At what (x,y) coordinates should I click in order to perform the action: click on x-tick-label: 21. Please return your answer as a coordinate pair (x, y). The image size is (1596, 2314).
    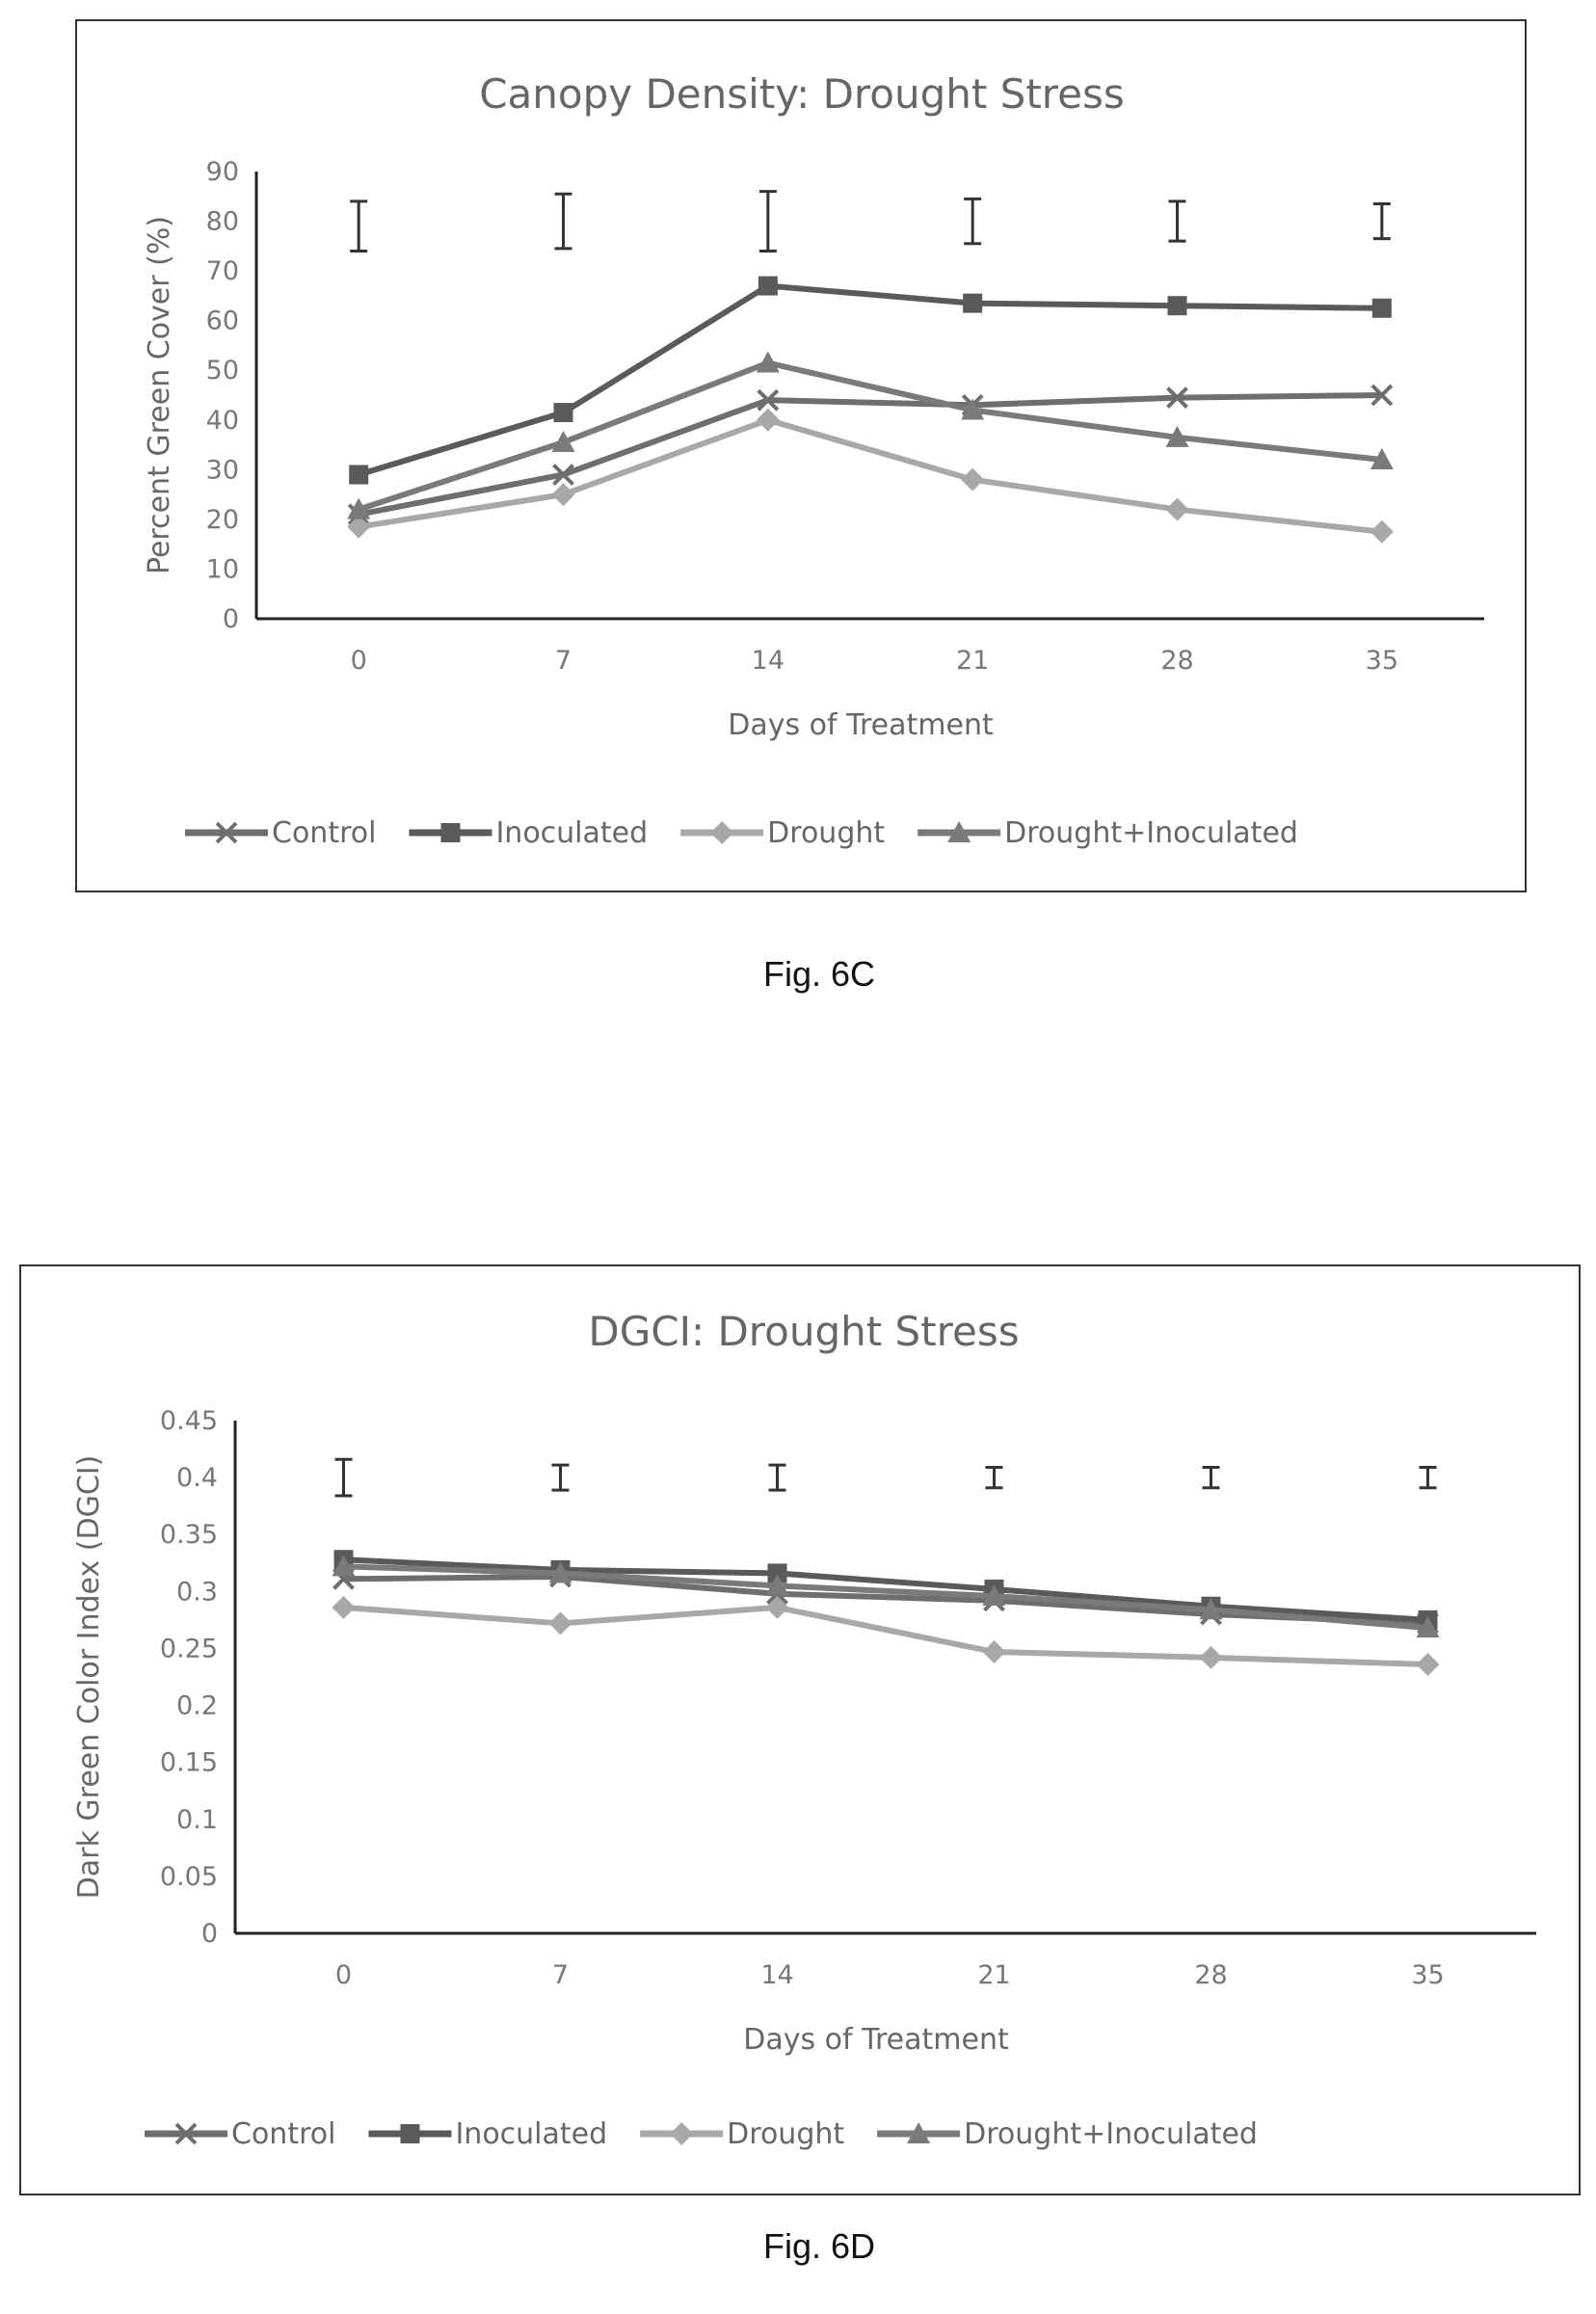
    Looking at the image, I should click on (994, 1975).